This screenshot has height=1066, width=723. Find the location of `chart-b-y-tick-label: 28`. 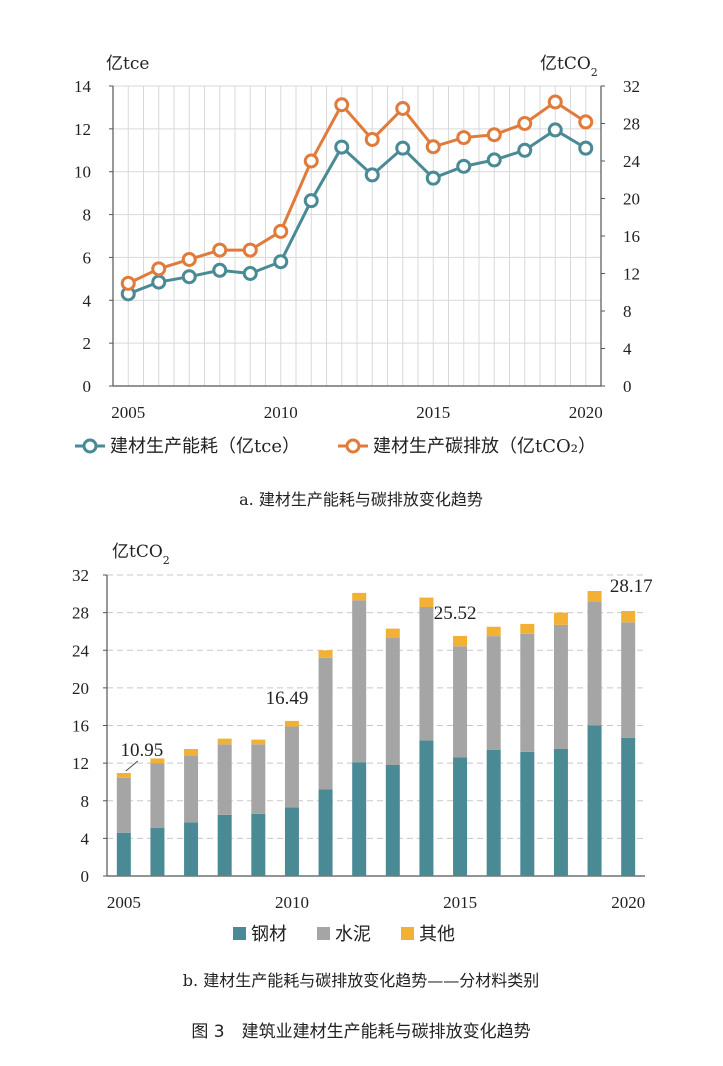

chart-b-y-tick-label: 28 is located at coordinates (80, 613).